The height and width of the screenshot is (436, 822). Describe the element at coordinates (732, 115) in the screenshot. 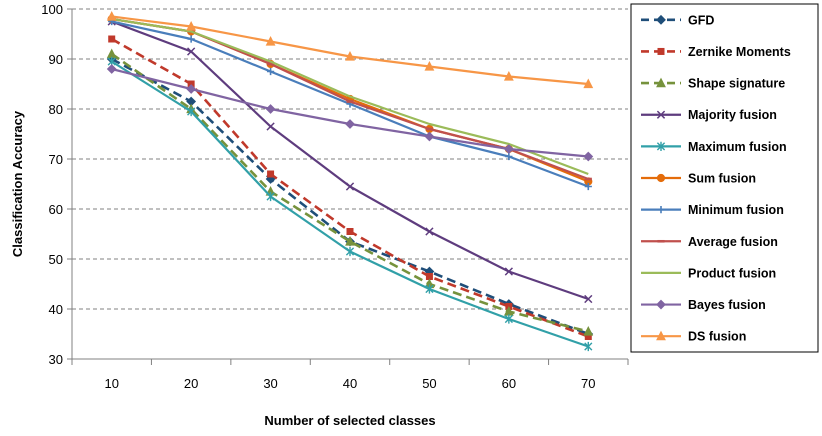

I see `legend-label: Majority fusion` at that location.